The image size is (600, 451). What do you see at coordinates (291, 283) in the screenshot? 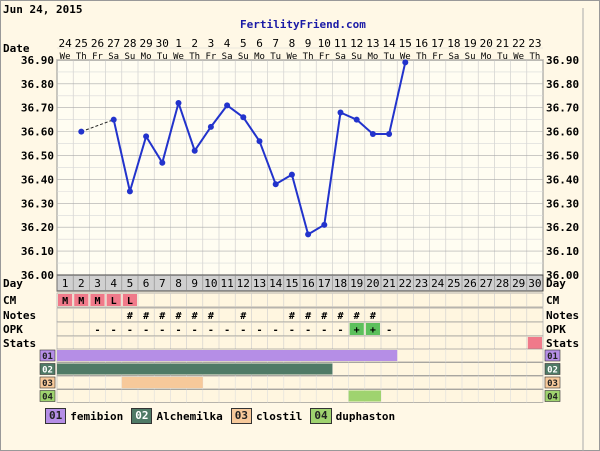
I see `day-number: 15` at bounding box center [291, 283].